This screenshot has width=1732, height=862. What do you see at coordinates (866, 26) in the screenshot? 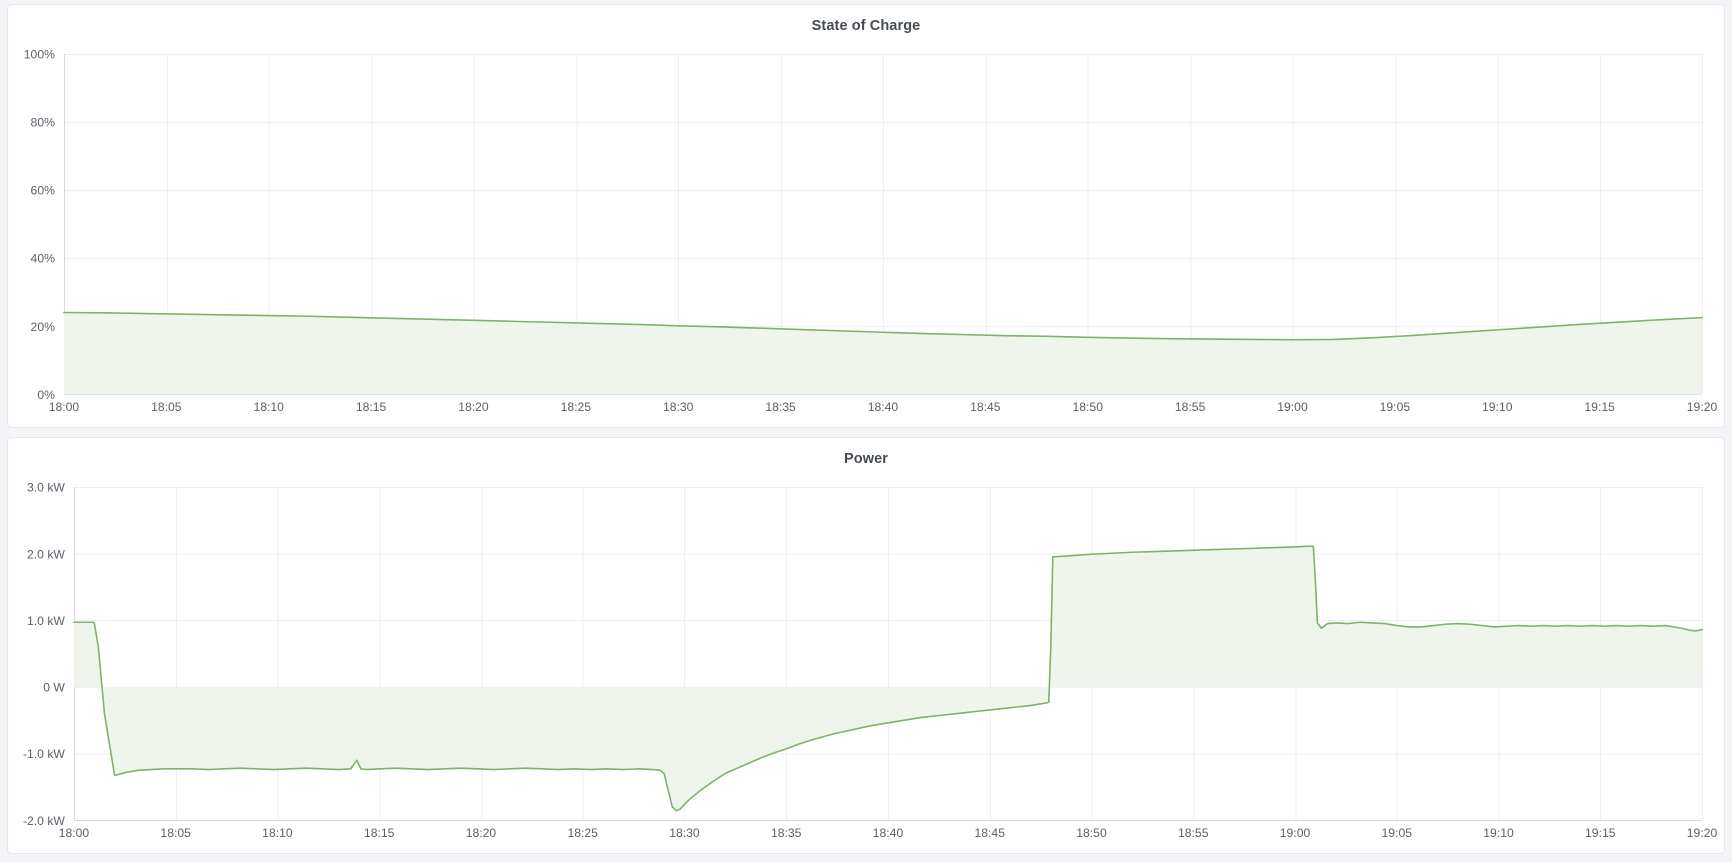
I see `page-title-state-of-charge: State of Charge` at bounding box center [866, 26].